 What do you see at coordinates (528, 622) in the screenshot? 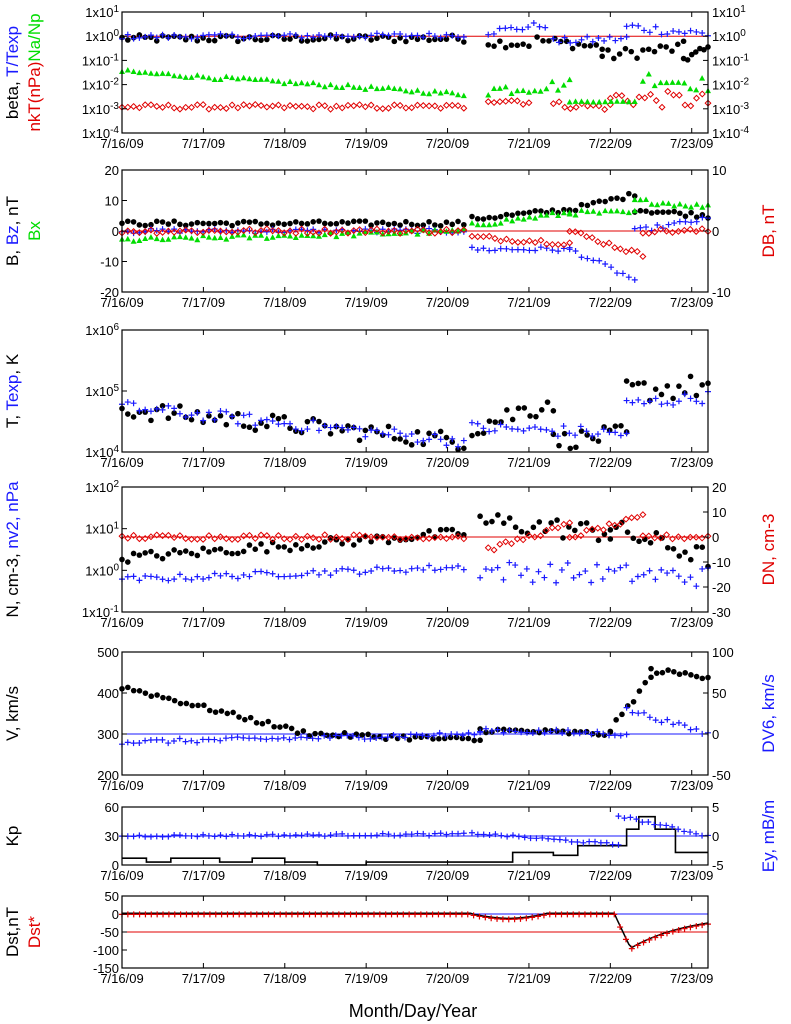
I see `x-tick-label: 7/21/09` at bounding box center [528, 622].